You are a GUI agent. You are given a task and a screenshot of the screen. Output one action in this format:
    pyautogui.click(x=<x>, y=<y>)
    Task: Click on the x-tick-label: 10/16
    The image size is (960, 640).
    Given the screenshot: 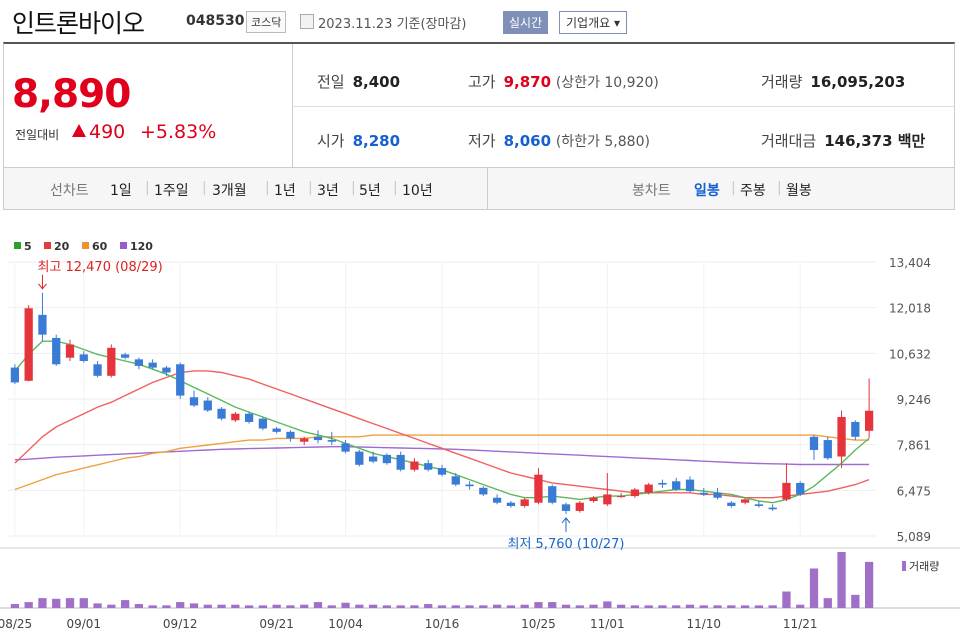 What is the action you would take?
    pyautogui.click(x=442, y=624)
    